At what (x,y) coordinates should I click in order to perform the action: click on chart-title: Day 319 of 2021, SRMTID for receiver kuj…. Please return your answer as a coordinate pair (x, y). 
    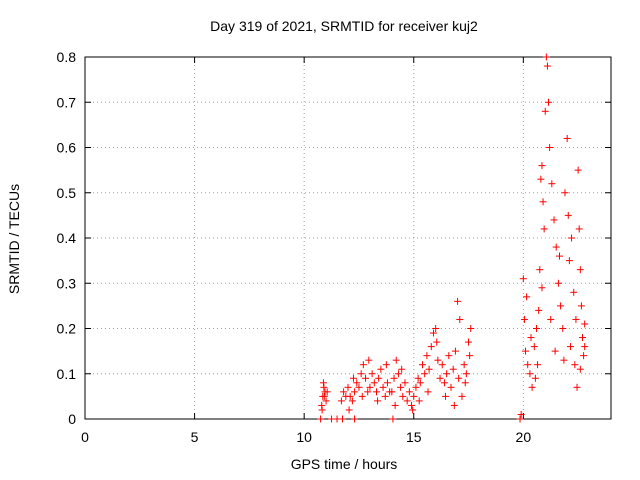
    Looking at the image, I should click on (344, 26).